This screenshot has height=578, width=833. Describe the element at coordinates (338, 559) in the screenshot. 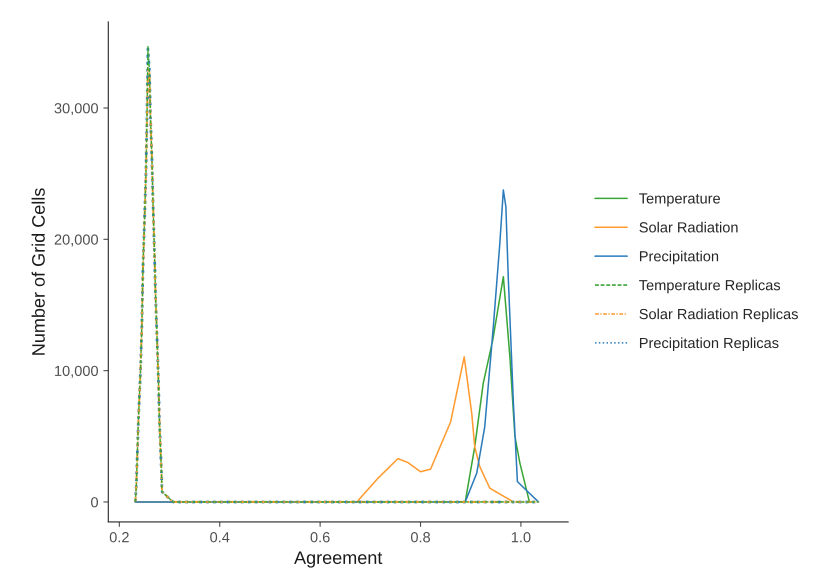

I see `x-axis-title: Agreement` at that location.